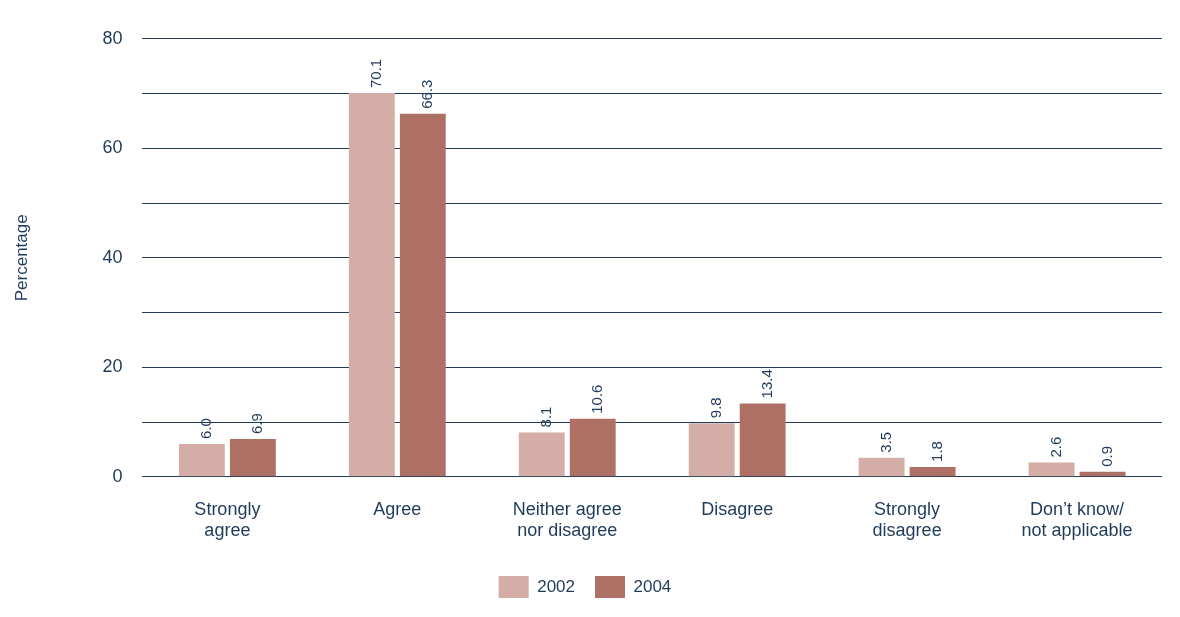  What do you see at coordinates (936, 451) in the screenshot?
I see `data-label: 1.8` at bounding box center [936, 451].